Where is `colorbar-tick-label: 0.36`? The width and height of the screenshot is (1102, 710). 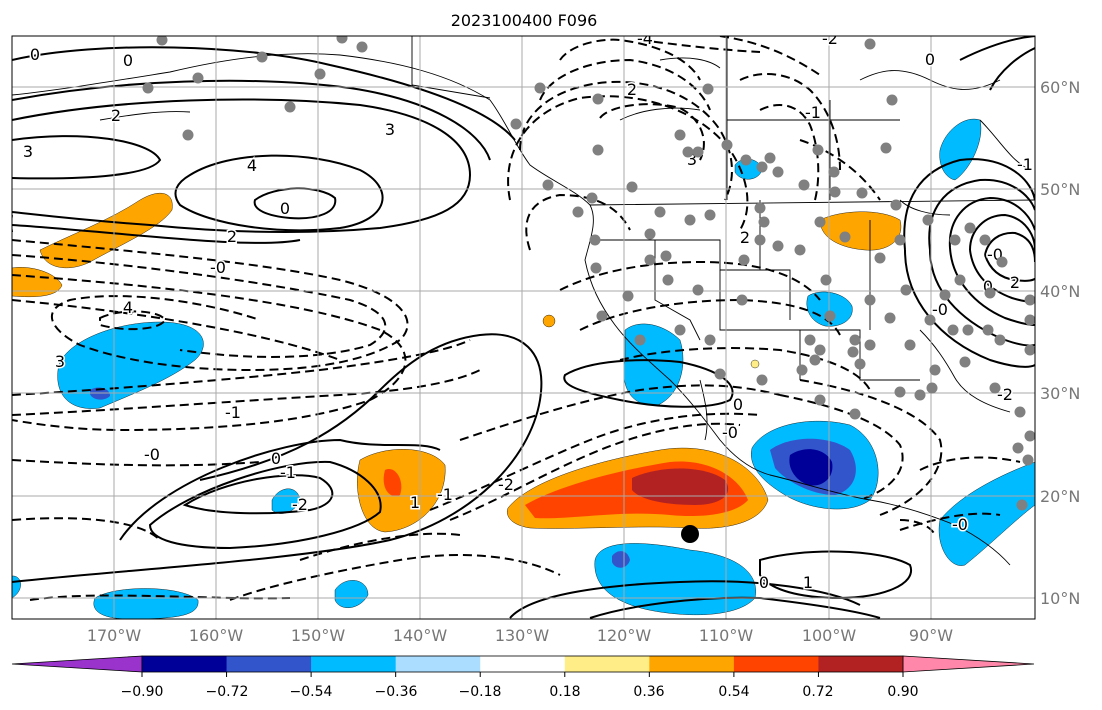
colorbar-tick-label: 0.36 is located at coordinates (648, 692).